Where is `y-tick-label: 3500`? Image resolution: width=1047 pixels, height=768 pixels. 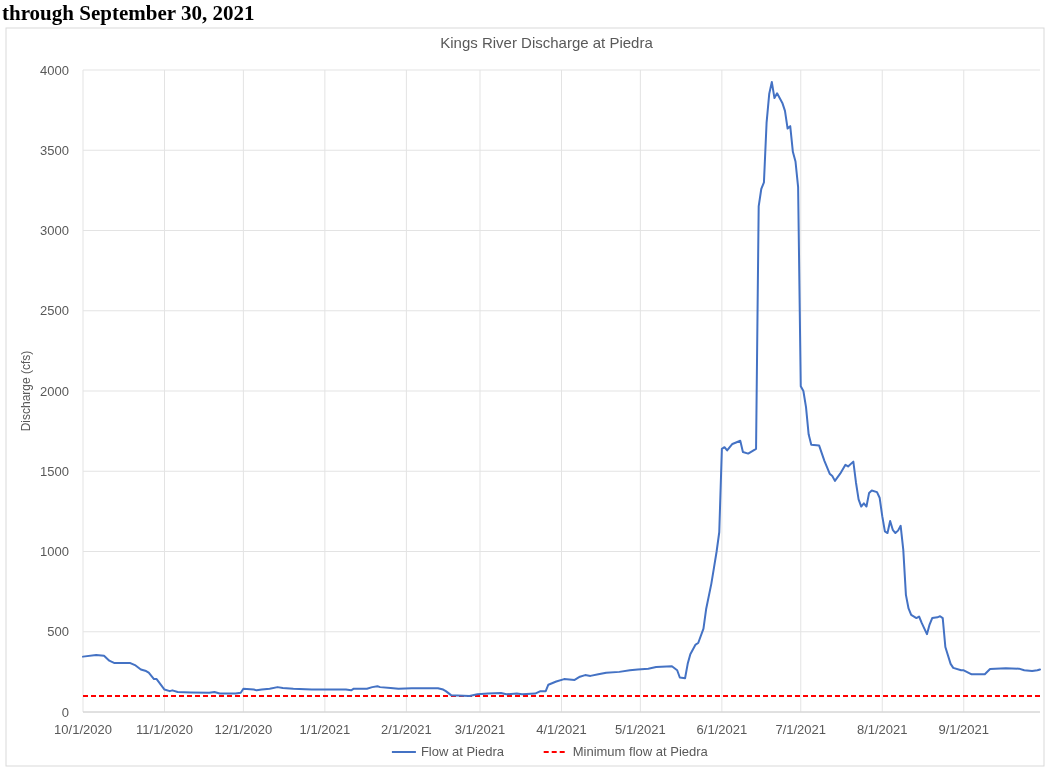 y-tick-label: 3500 is located at coordinates (54, 150).